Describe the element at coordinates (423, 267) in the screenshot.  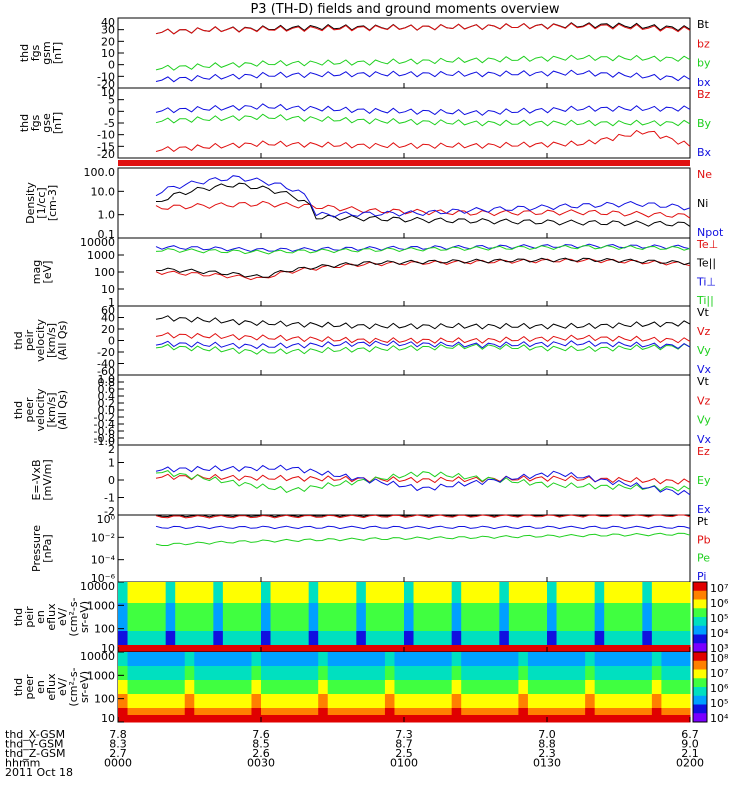
I see `series-Te||-line` at that location.